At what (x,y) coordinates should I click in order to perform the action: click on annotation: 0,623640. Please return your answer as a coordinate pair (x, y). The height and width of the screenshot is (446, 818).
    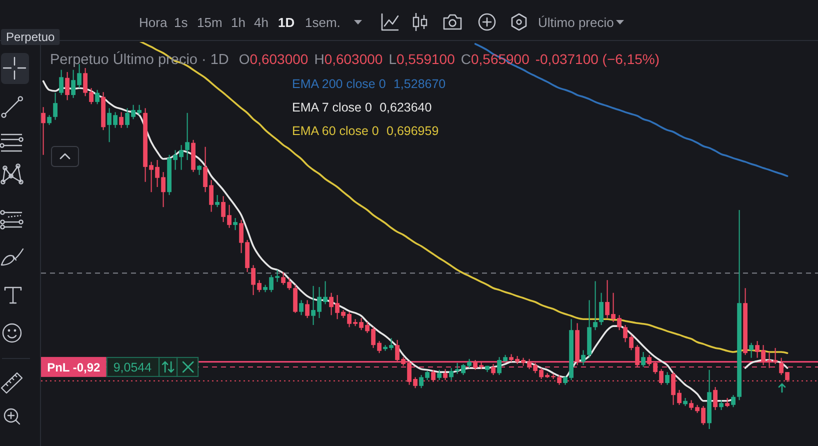
    Looking at the image, I should click on (406, 107).